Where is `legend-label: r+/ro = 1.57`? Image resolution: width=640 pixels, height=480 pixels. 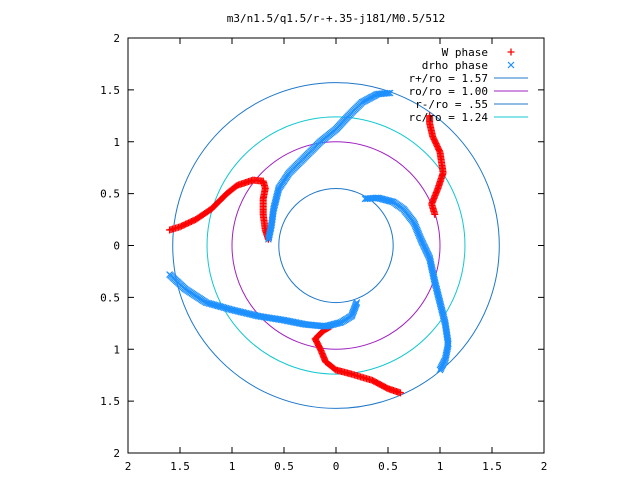
legend-label: r+/ro = 1.57 is located at coordinates (448, 78).